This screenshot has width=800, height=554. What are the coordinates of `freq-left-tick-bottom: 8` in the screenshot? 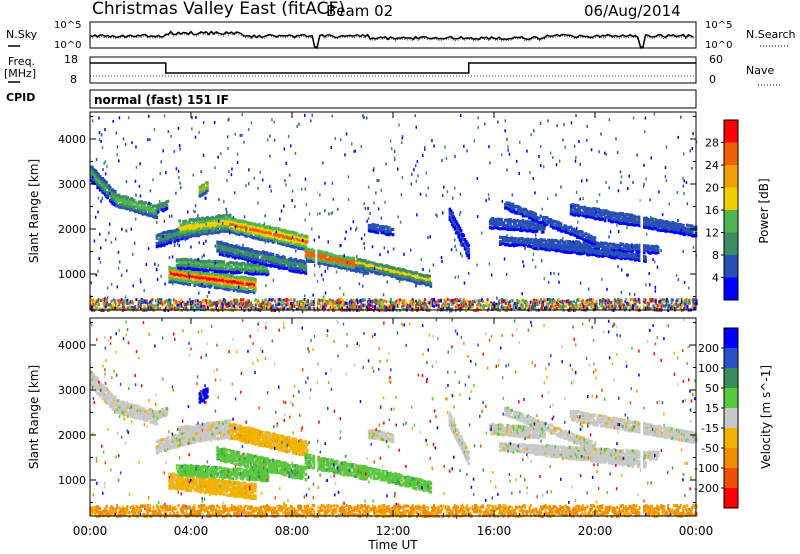 It's located at (73, 79).